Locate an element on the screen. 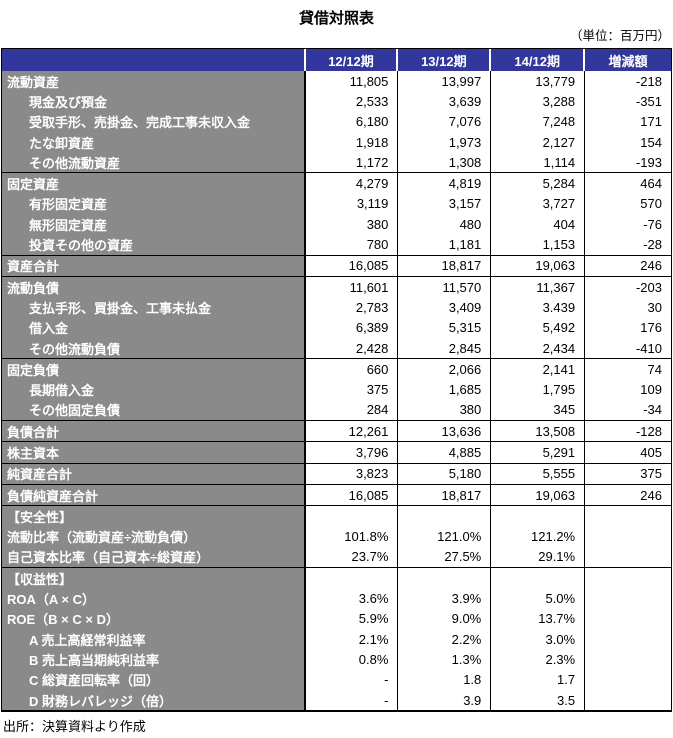 The image size is (673, 738). table-row: 借入金 6,389 5,315 5,492 176 is located at coordinates (336, 327).